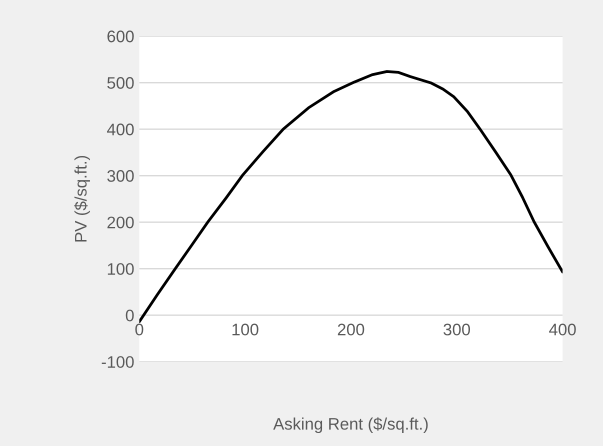 This screenshot has height=446, width=603. Describe the element at coordinates (457, 330) in the screenshot. I see `x-tick-label: 300` at that location.